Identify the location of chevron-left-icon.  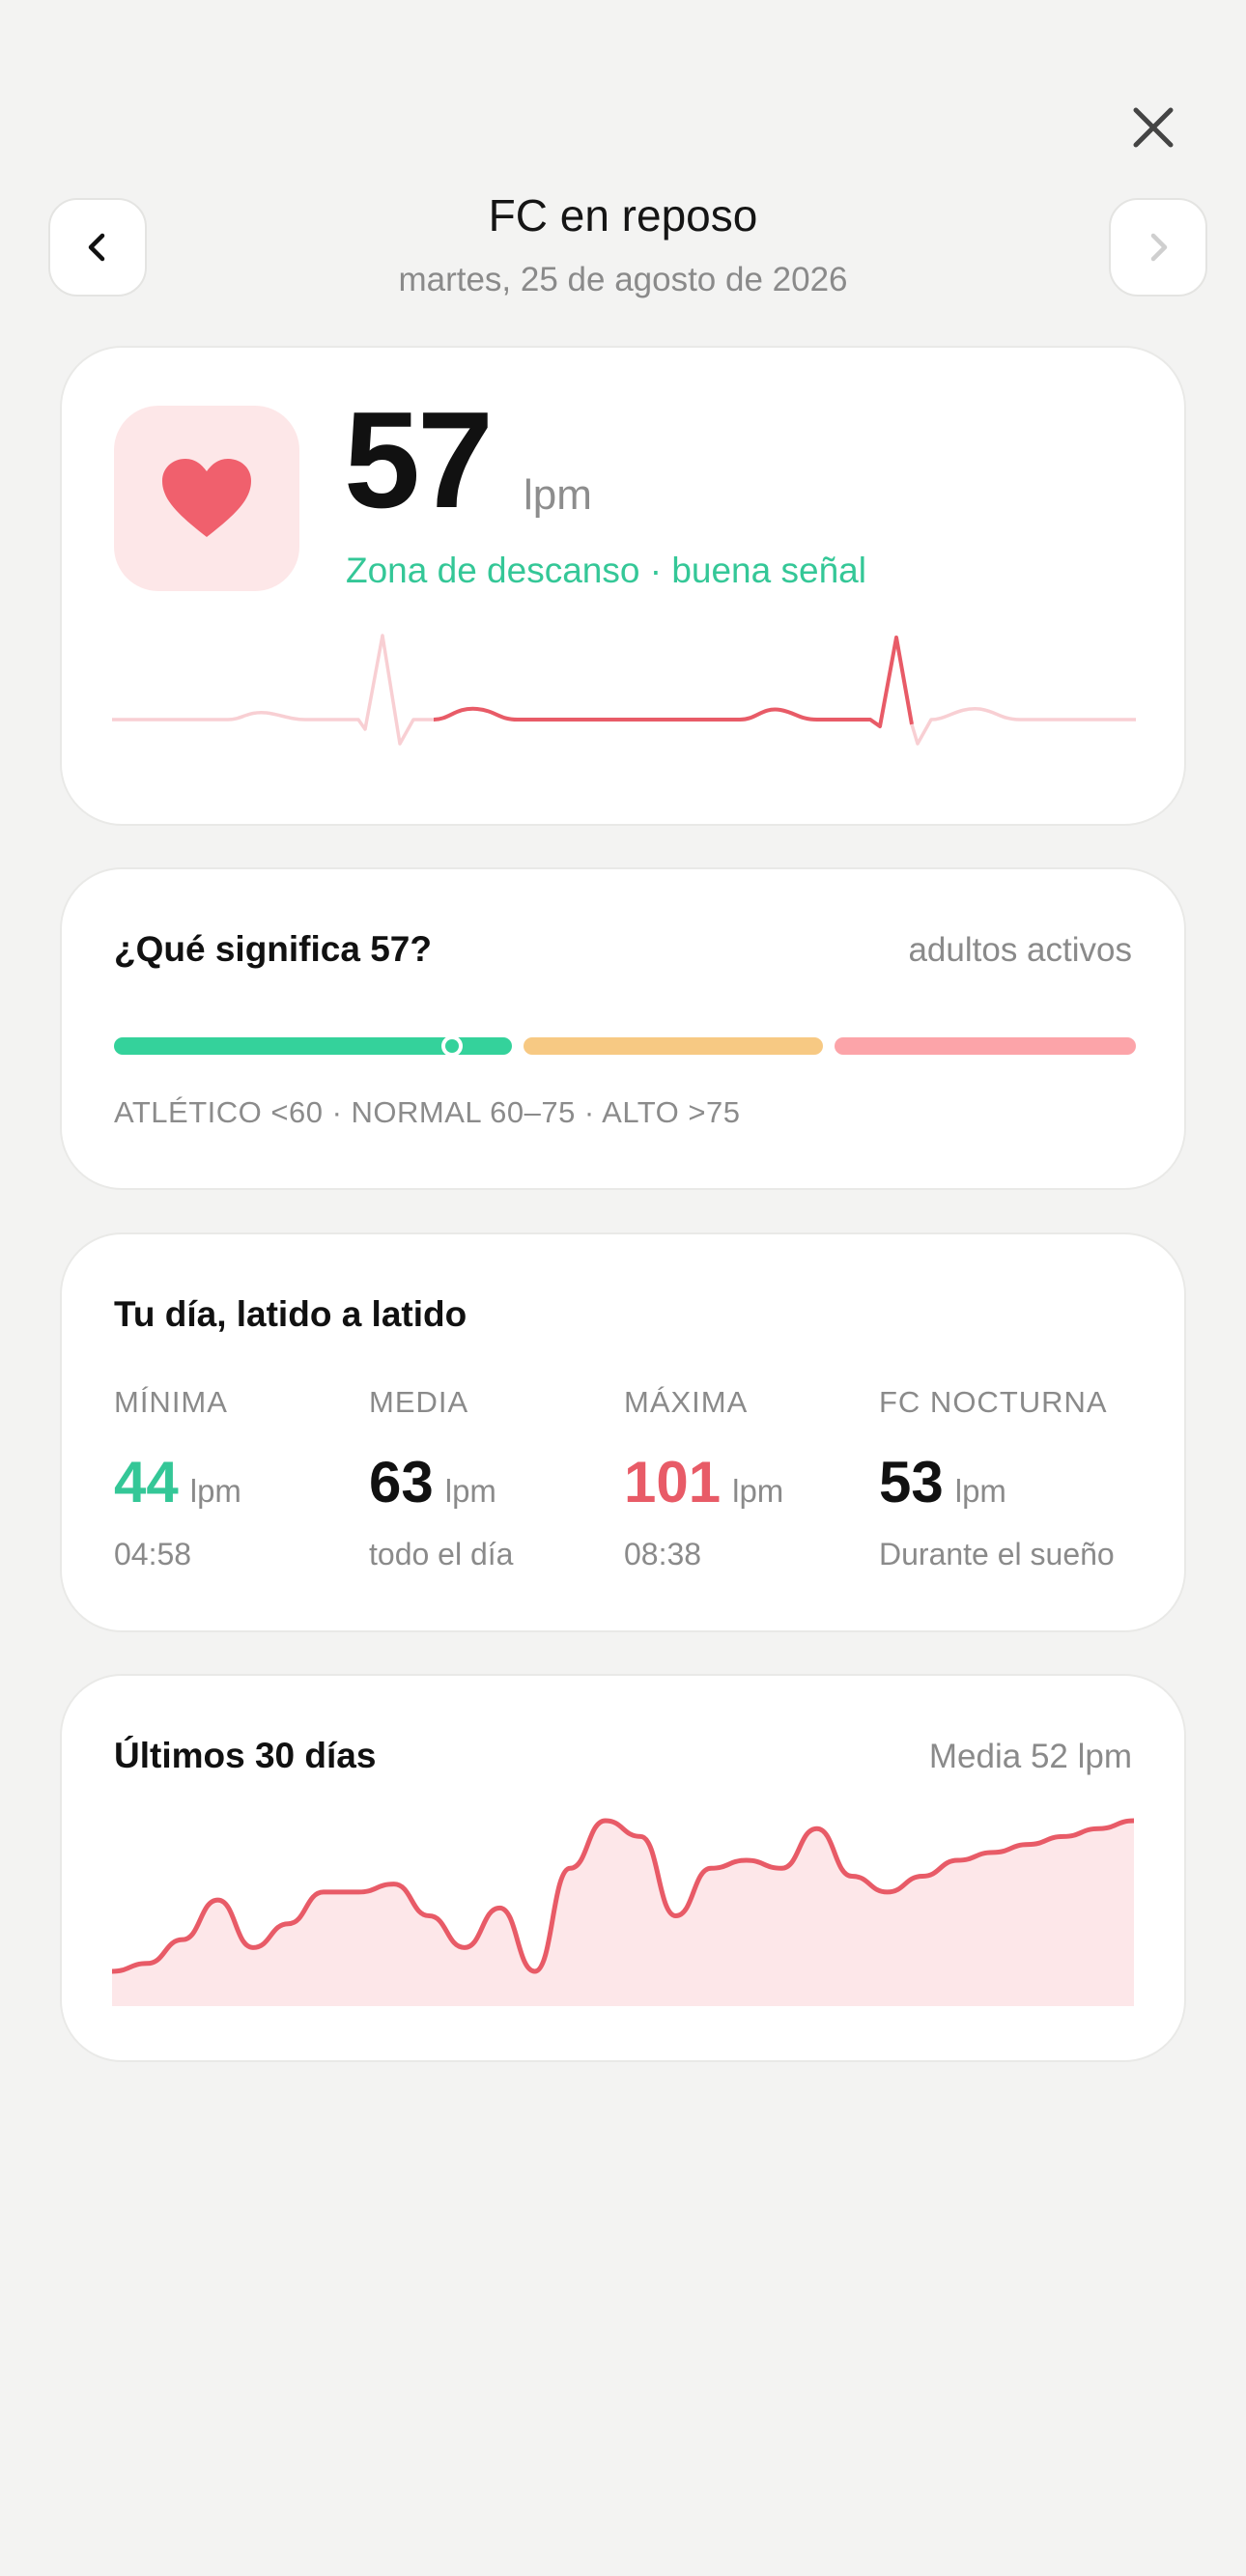
(96, 247).